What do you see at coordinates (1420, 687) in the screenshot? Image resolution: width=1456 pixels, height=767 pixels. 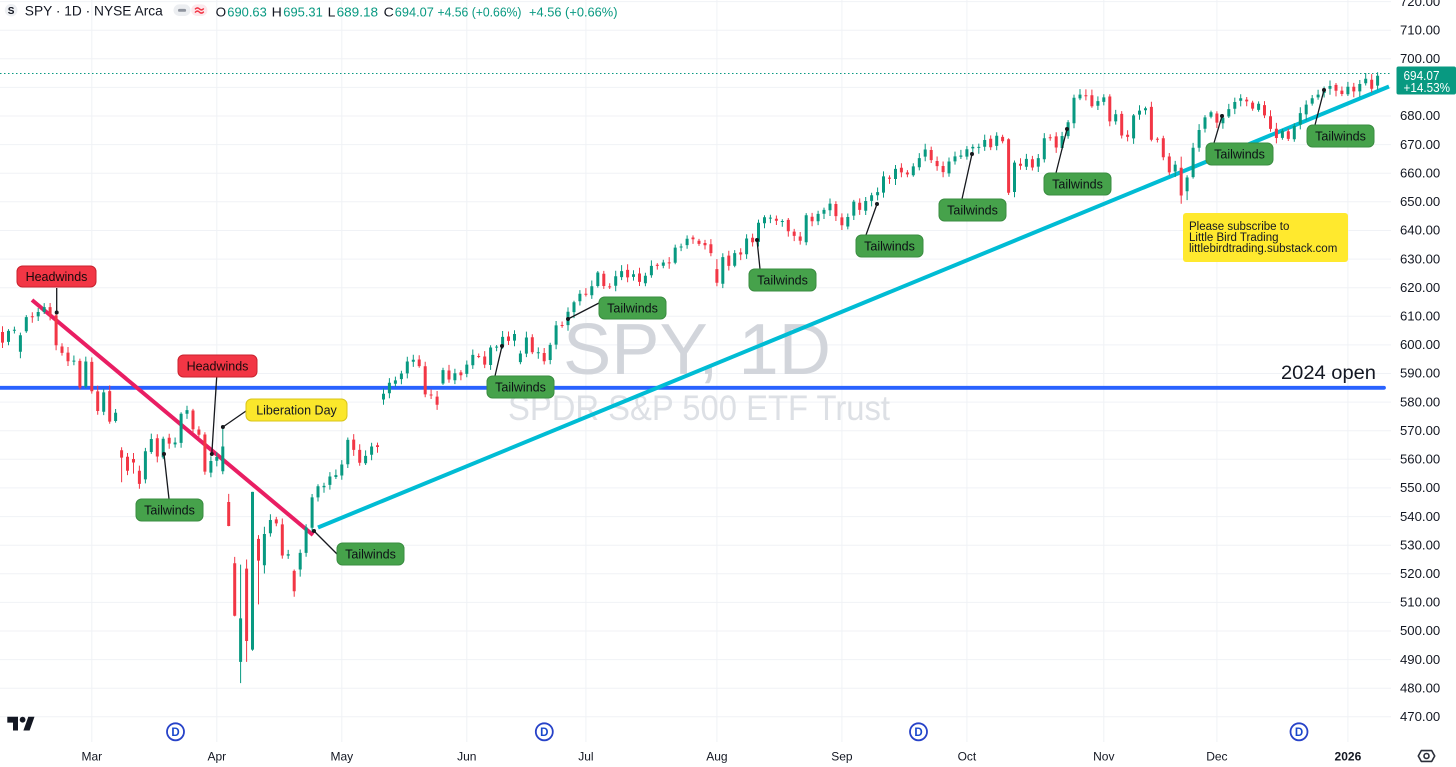 I see `svg-text: 480.00` at bounding box center [1420, 687].